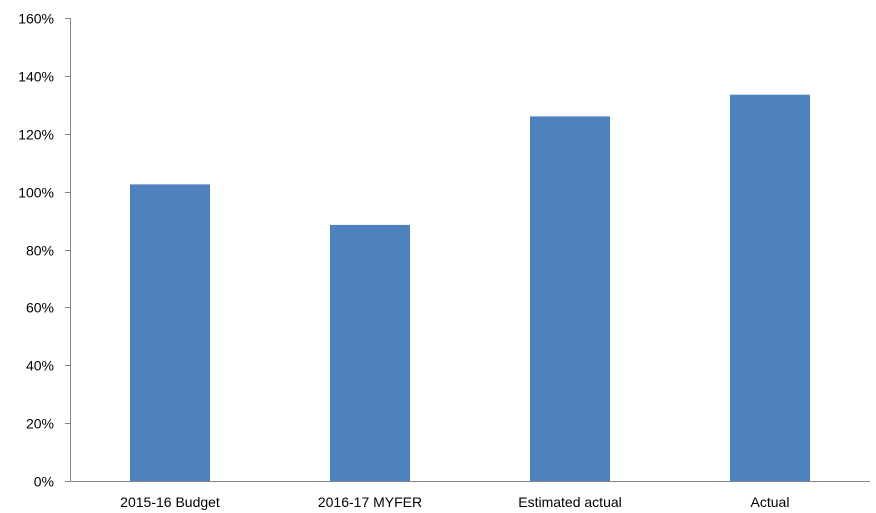 The image size is (876, 513). What do you see at coordinates (370, 502) in the screenshot?
I see `x-category-label: 2016-17 MYFER` at bounding box center [370, 502].